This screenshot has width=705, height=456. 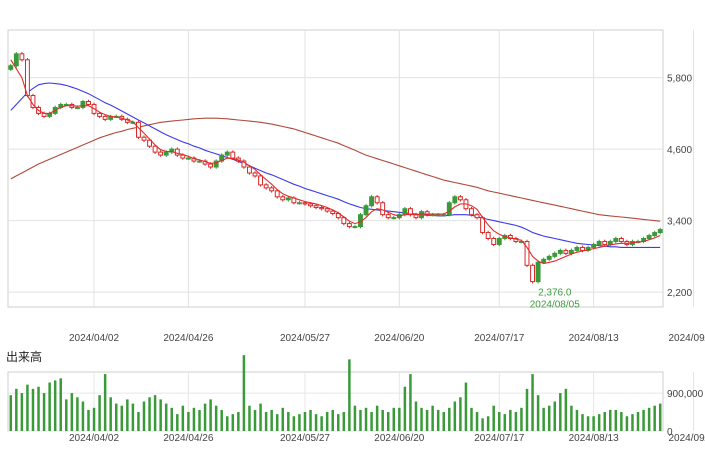 I want to click on volume-x-tick: 2024/06/20, so click(x=399, y=438).